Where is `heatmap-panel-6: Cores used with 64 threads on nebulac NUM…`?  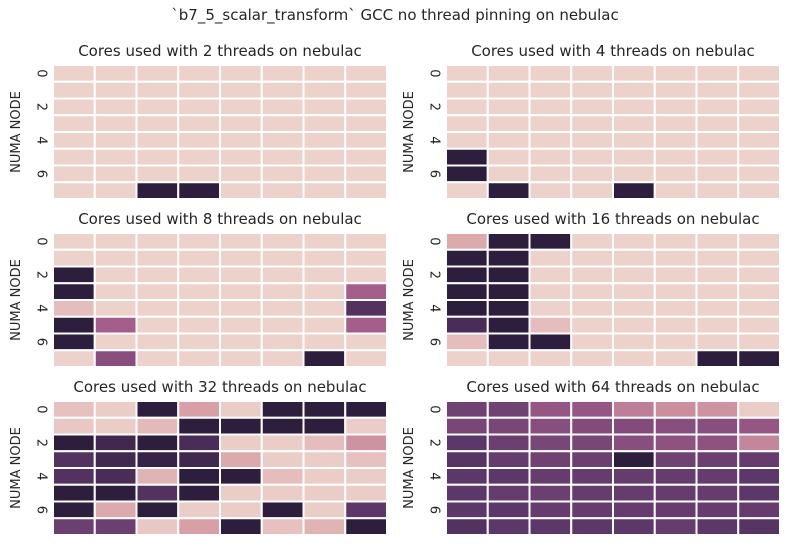
heatmap-panel-6: Cores used with 64 threads on nebulac NUM… is located at coordinates (591, 457).